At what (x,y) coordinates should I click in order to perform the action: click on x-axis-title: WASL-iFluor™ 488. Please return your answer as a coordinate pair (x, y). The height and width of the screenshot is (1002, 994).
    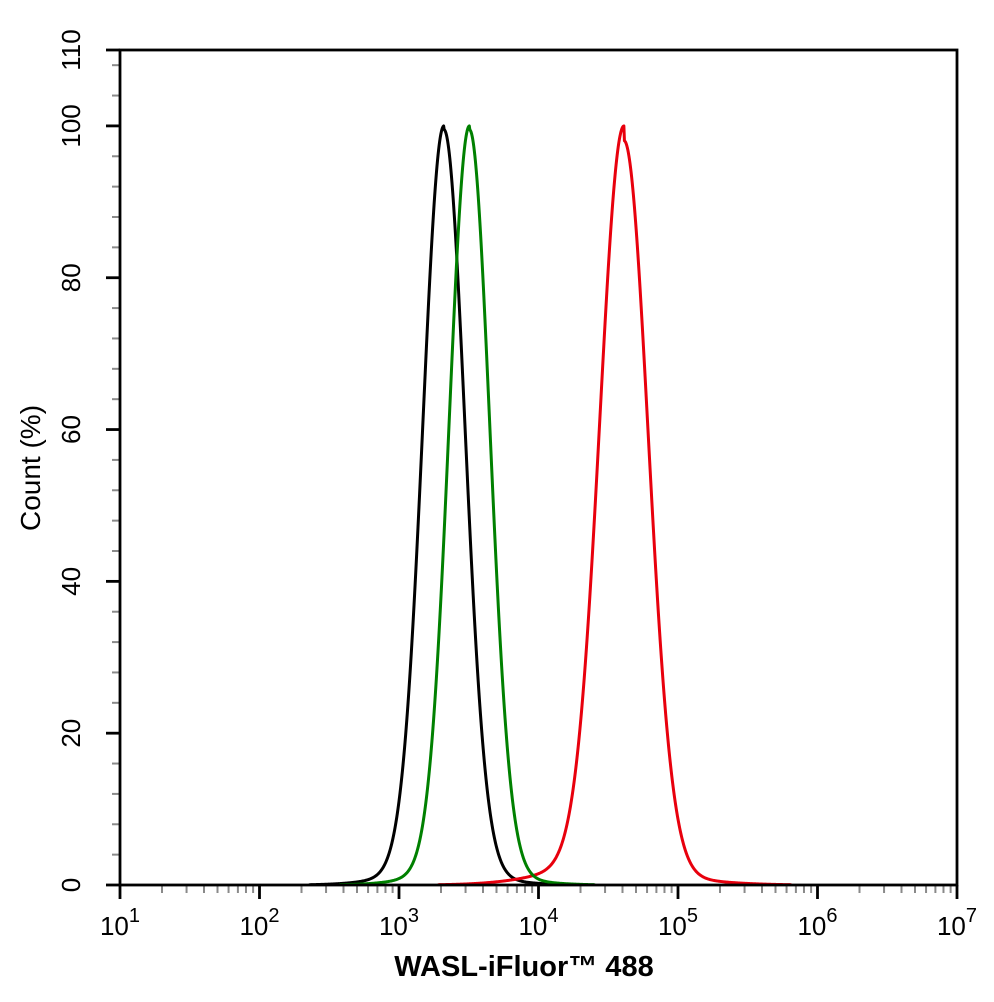
    Looking at the image, I should click on (523, 967).